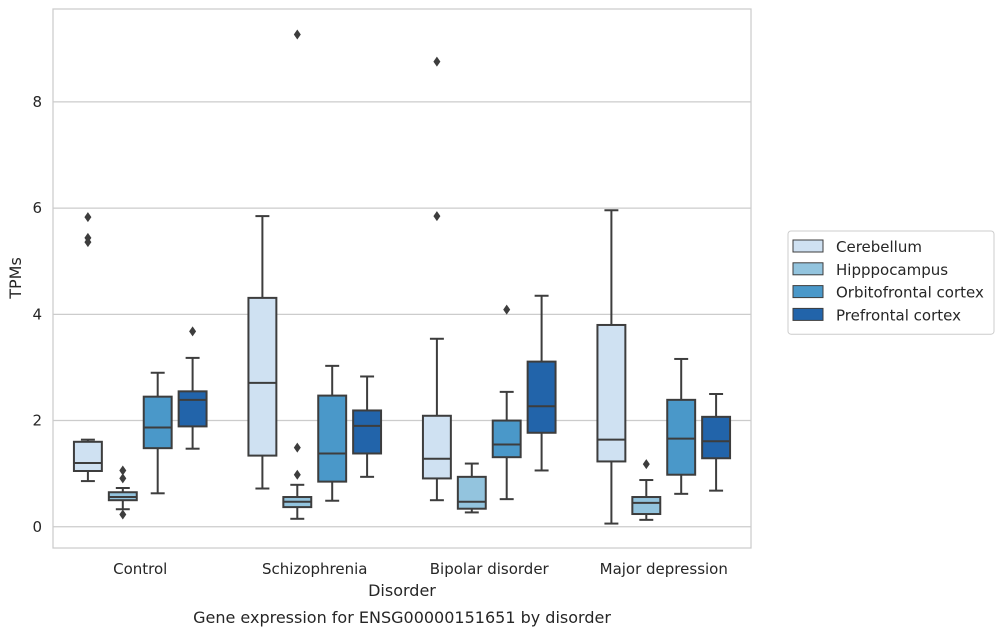  What do you see at coordinates (490, 569) in the screenshot?
I see `x-tick-label: Bipolar disorder` at bounding box center [490, 569].